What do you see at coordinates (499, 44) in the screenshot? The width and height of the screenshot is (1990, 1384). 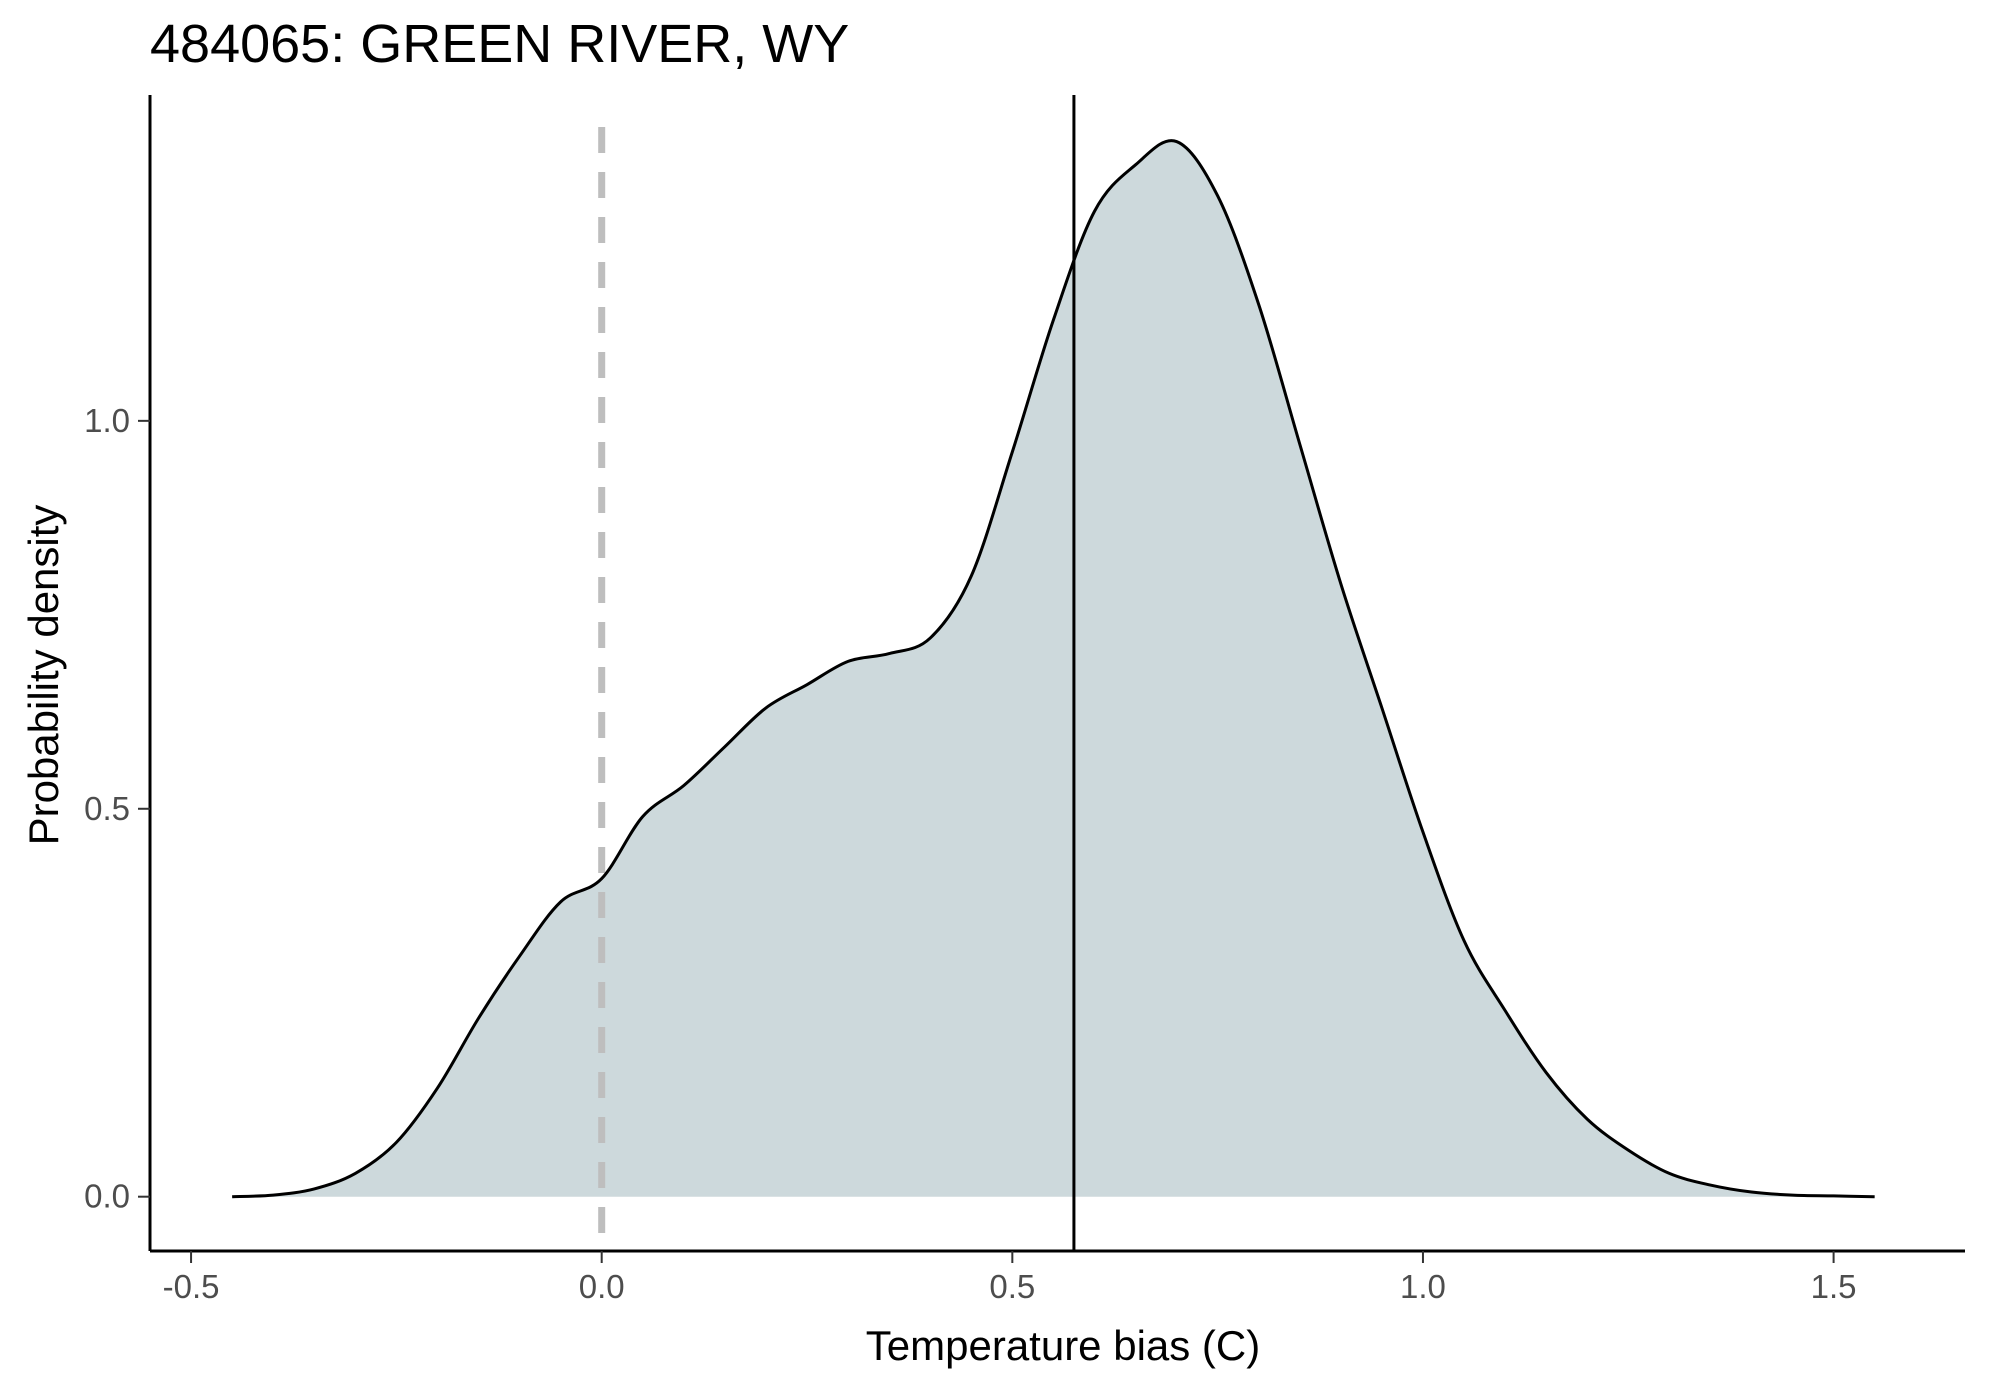 I see `chart-title: 484065: GREEN RIVER, WY` at bounding box center [499, 44].